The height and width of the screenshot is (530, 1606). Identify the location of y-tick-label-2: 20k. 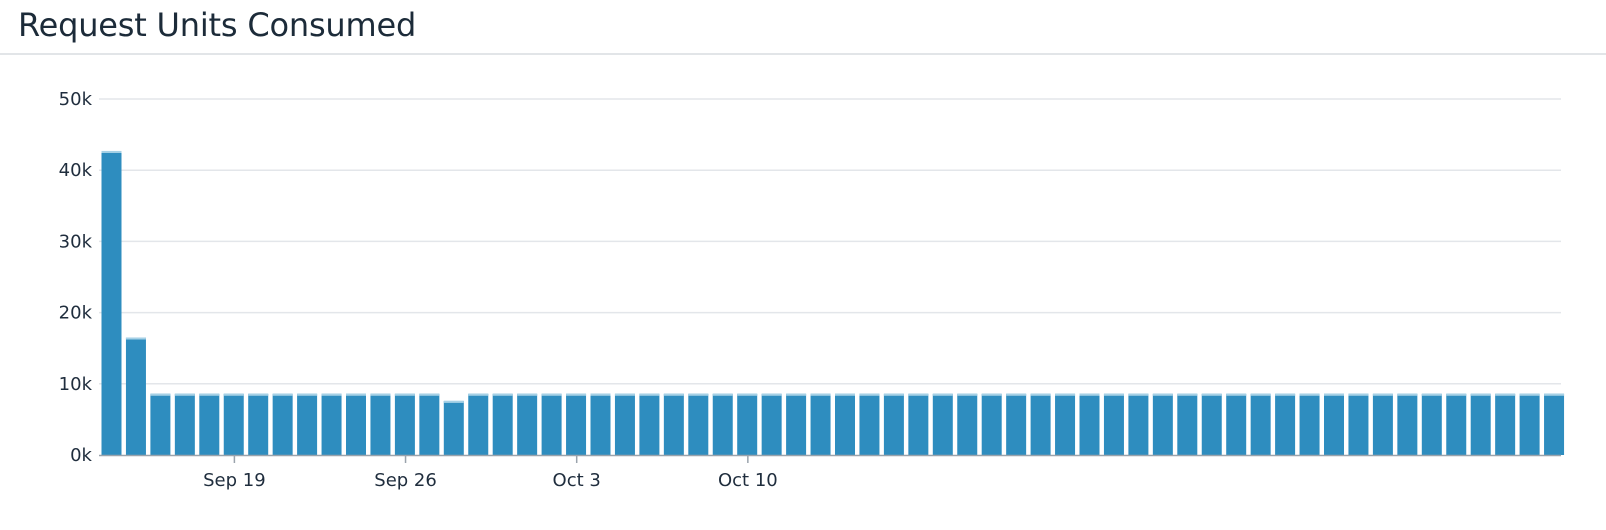
(76, 313).